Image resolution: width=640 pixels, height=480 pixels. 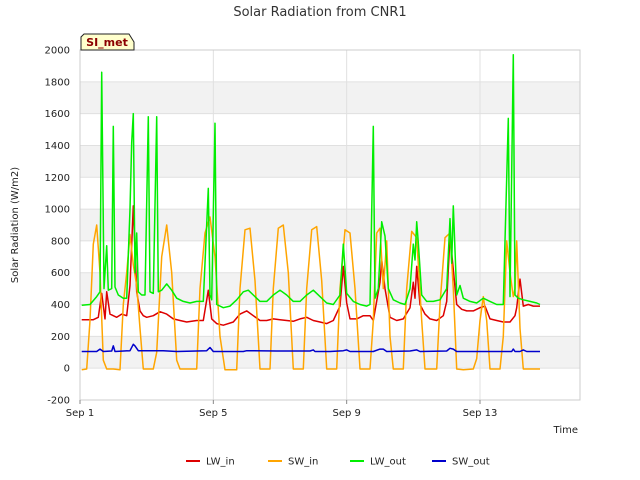 I want to click on legend-label: SW_out, so click(x=471, y=462).